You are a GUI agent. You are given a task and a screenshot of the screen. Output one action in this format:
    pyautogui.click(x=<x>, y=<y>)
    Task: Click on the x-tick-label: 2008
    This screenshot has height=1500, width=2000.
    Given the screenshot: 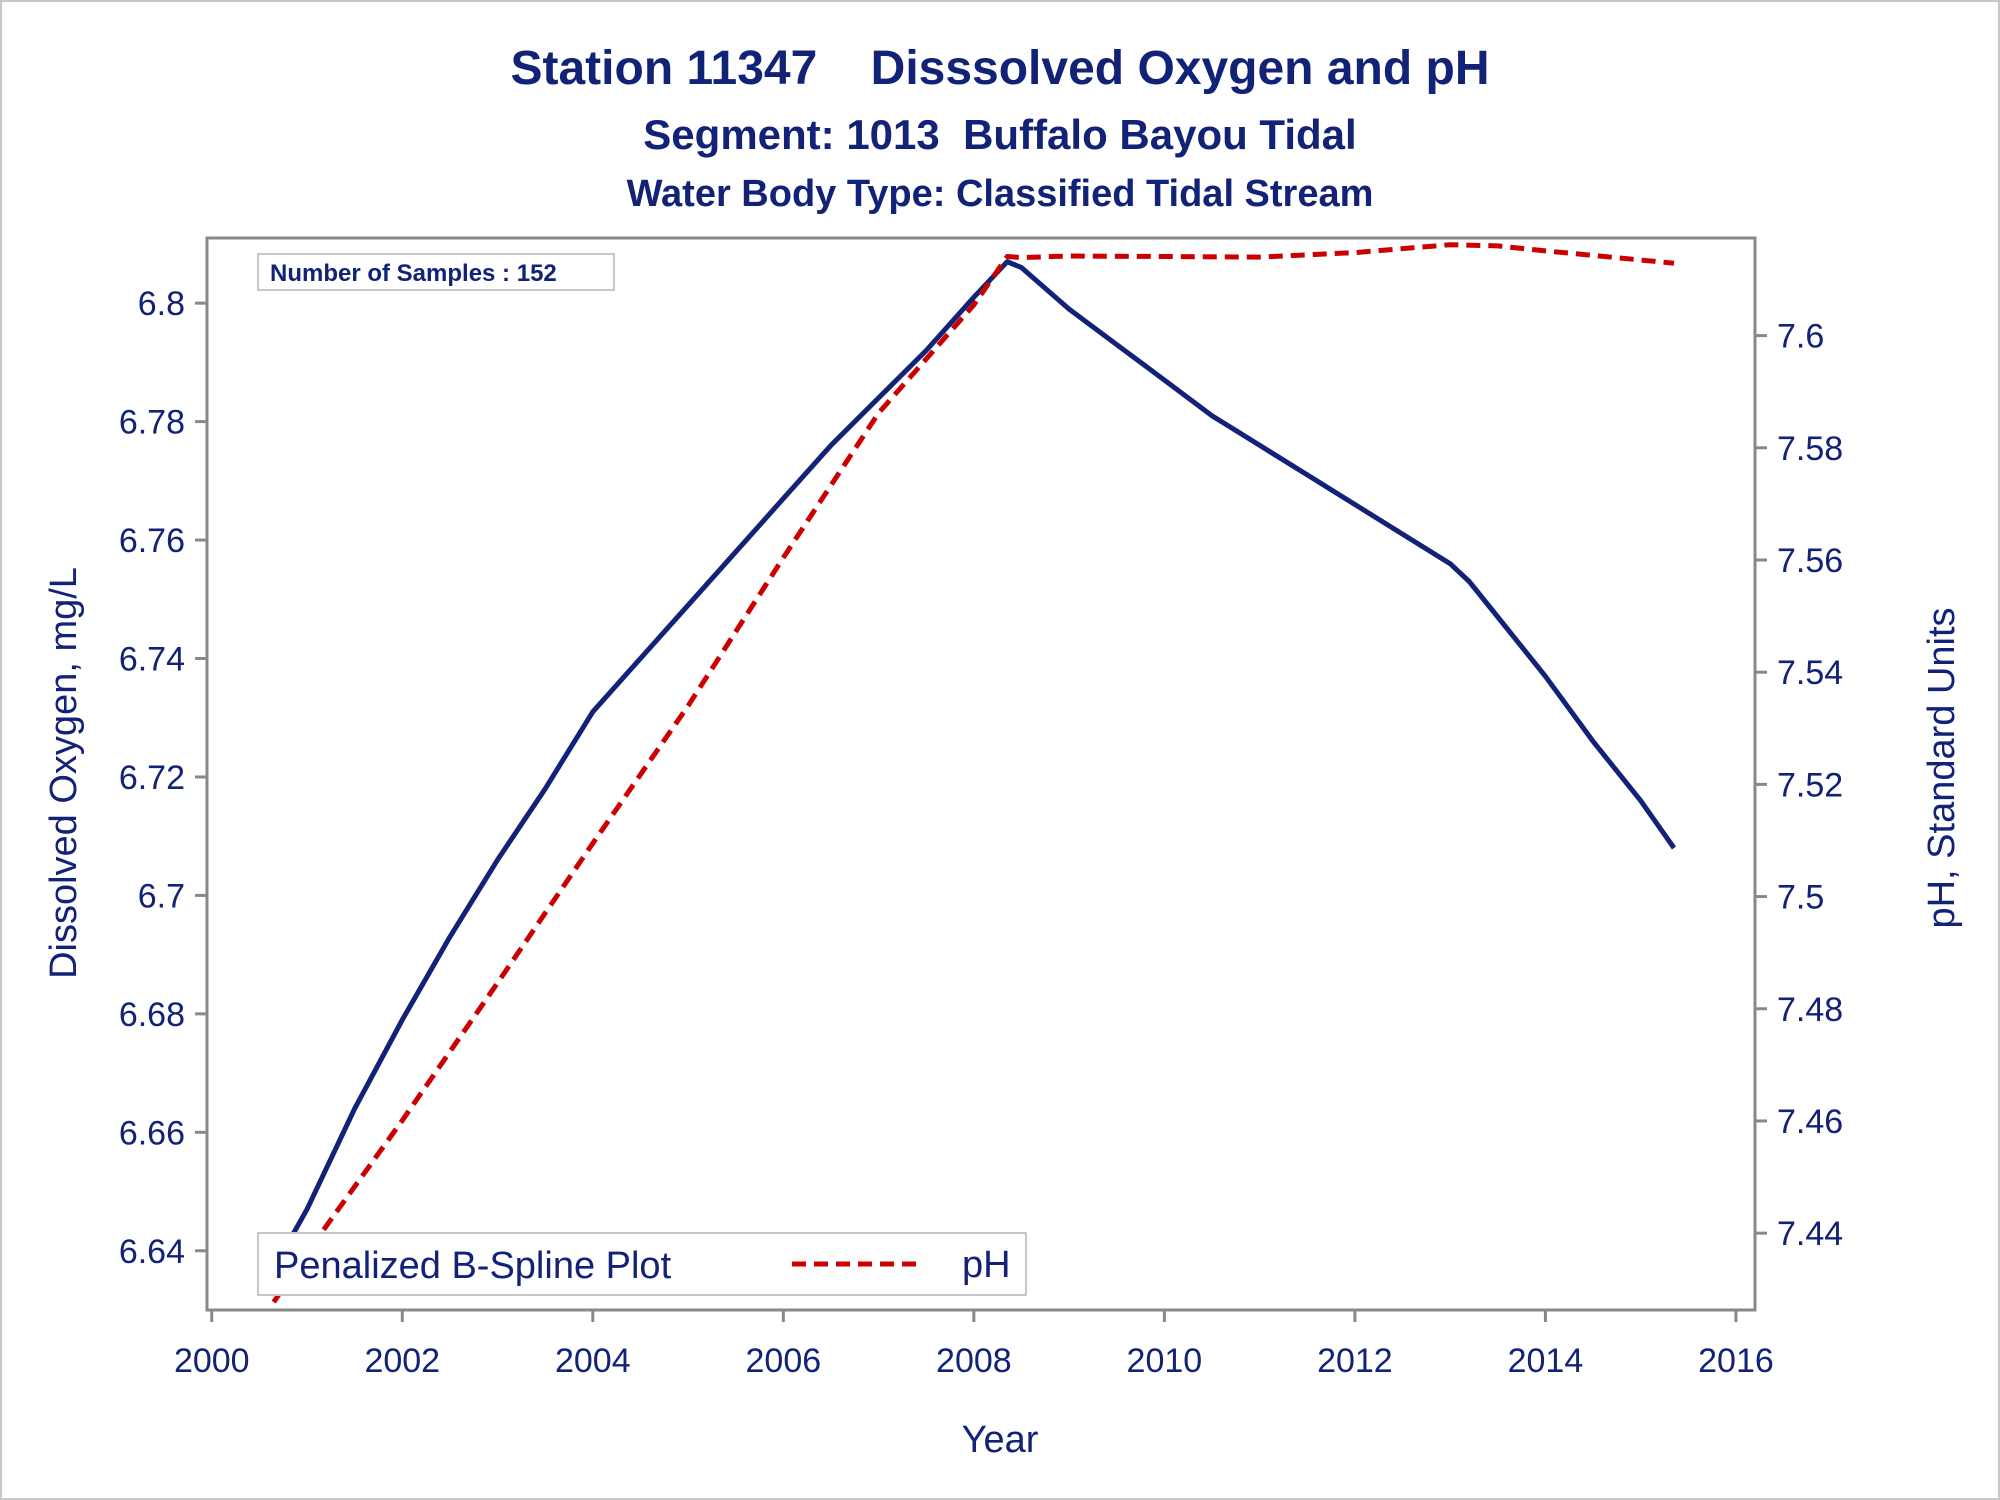 What is the action you would take?
    pyautogui.click(x=974, y=1361)
    